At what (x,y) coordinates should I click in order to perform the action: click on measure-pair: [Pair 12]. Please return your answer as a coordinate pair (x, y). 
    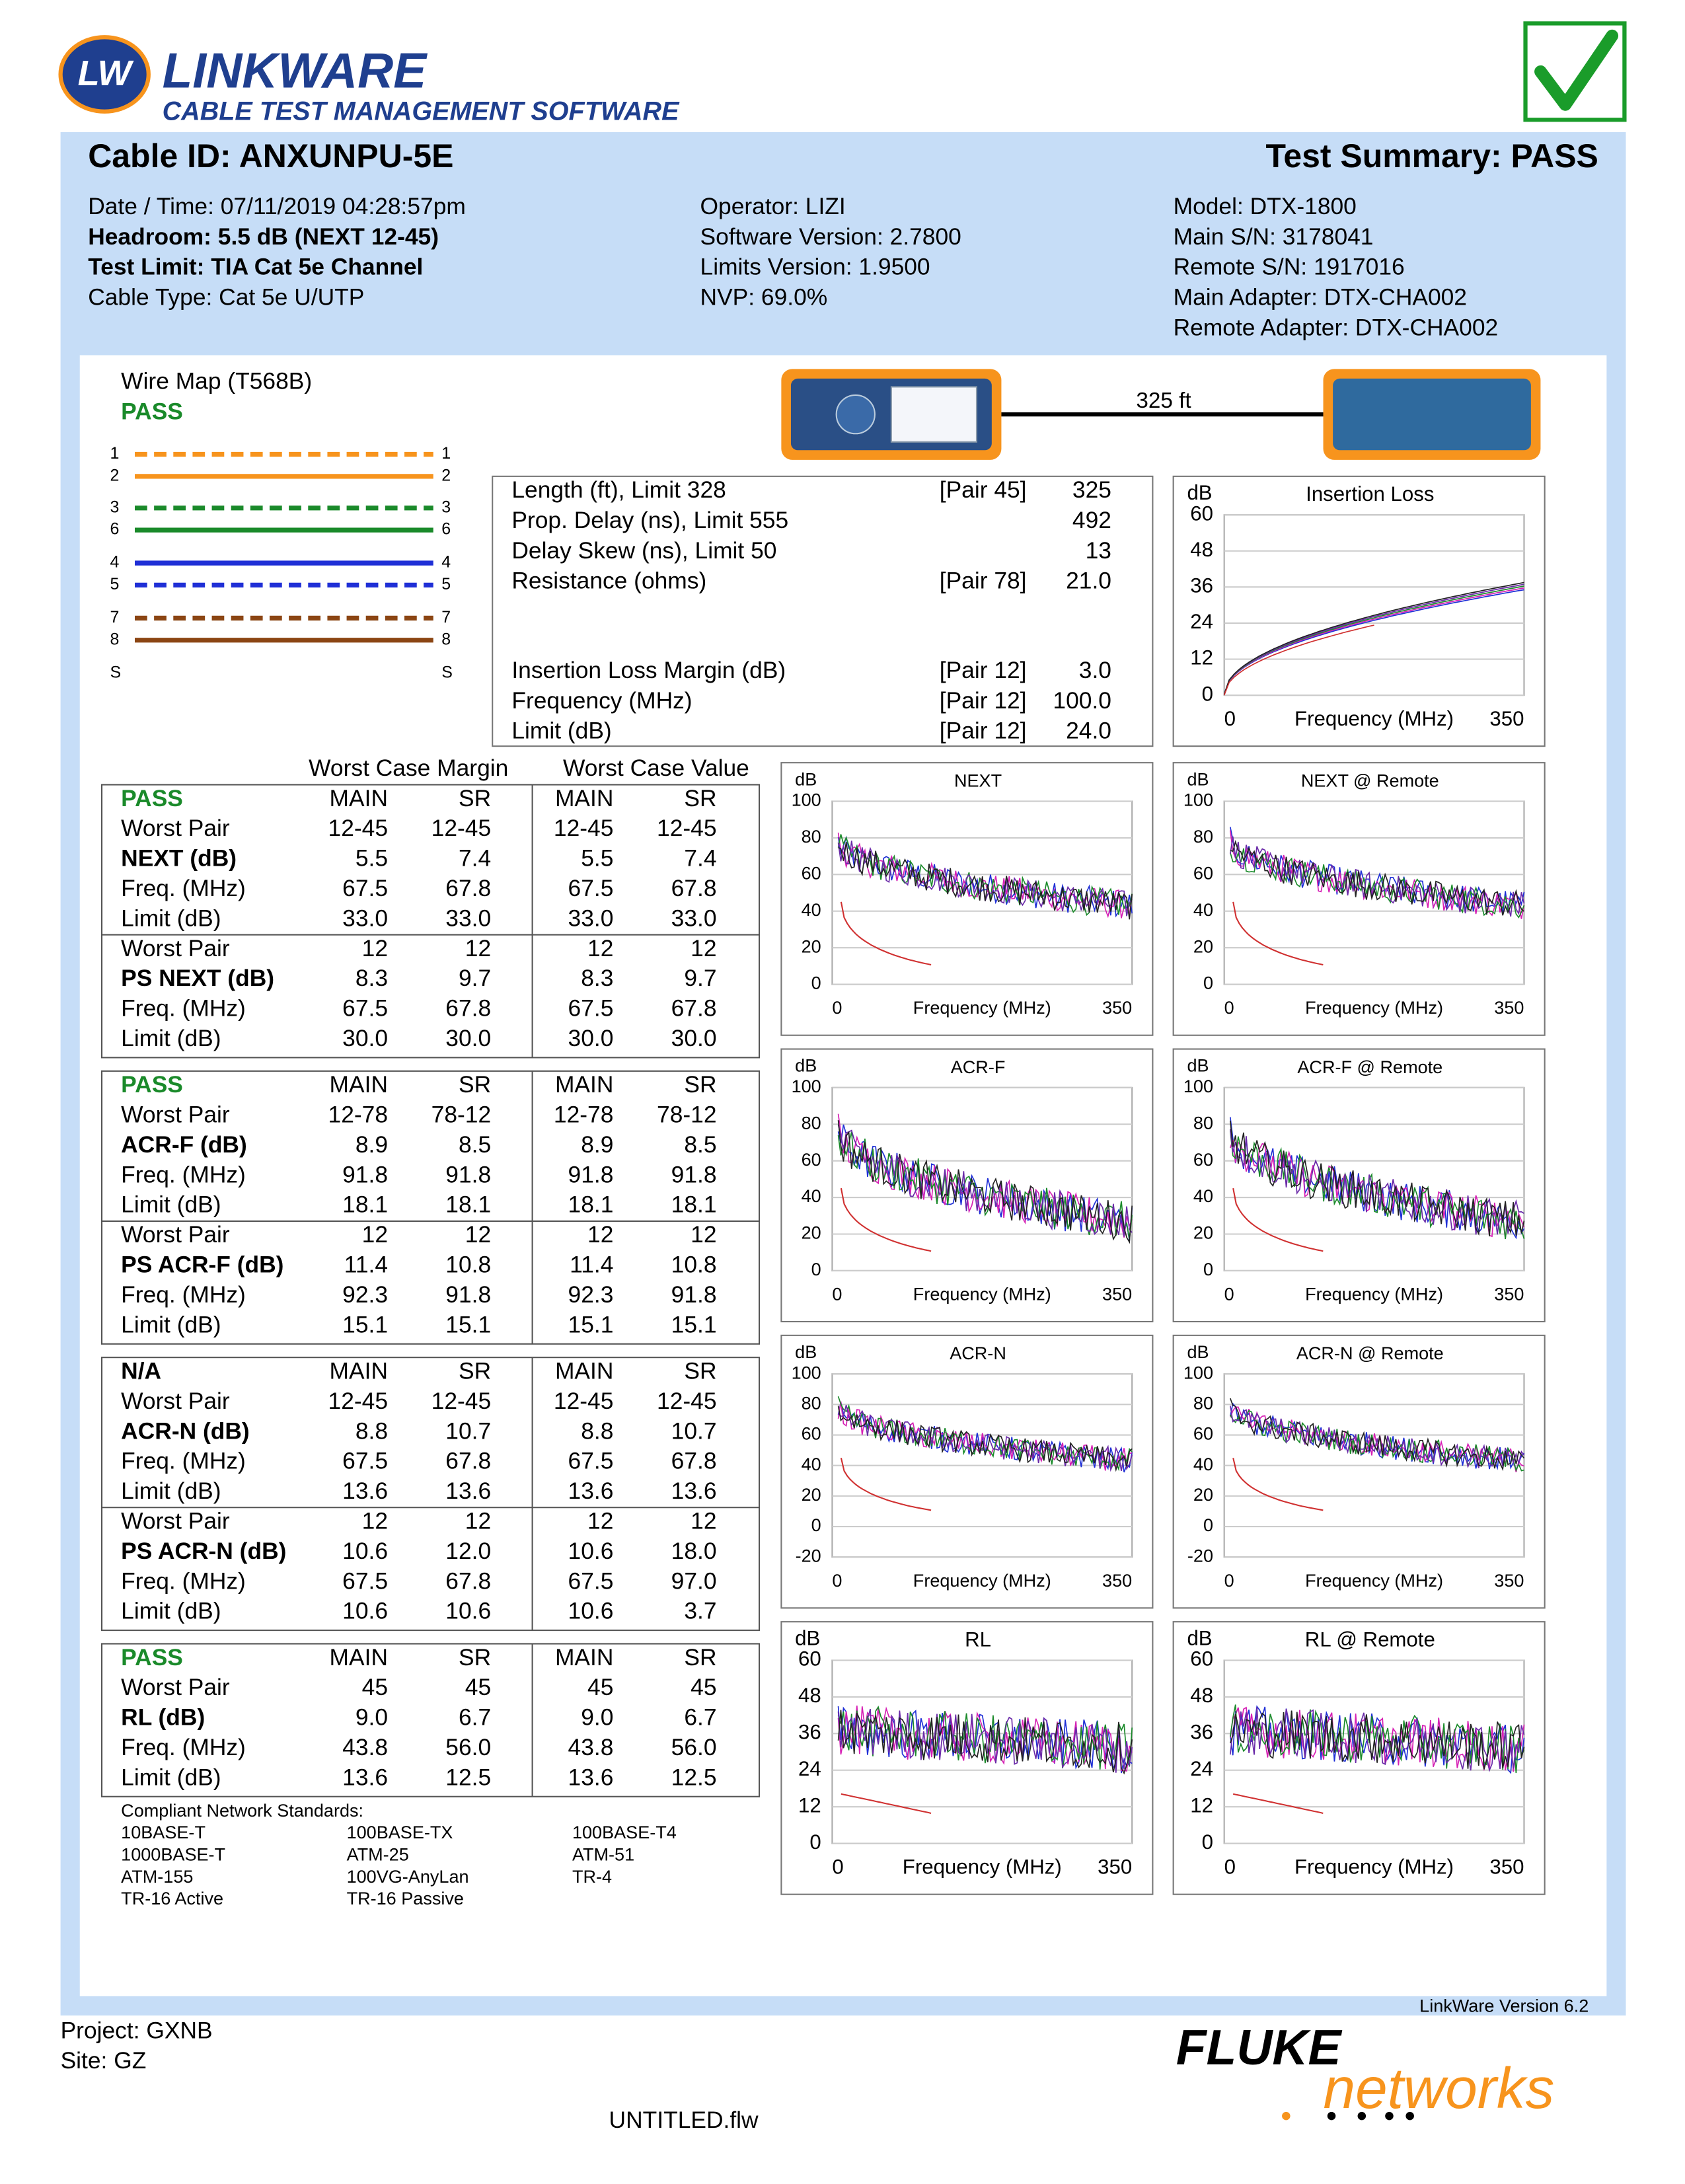
    Looking at the image, I should click on (984, 670).